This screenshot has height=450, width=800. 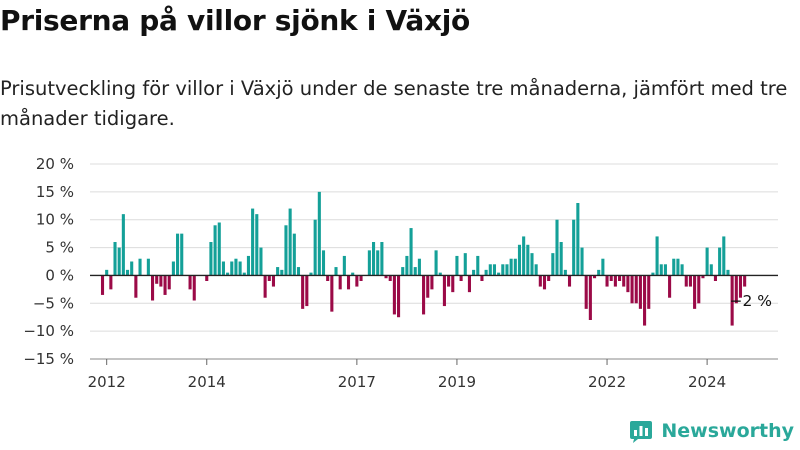 I want to click on annotations: −2 %, so click(x=750, y=301).